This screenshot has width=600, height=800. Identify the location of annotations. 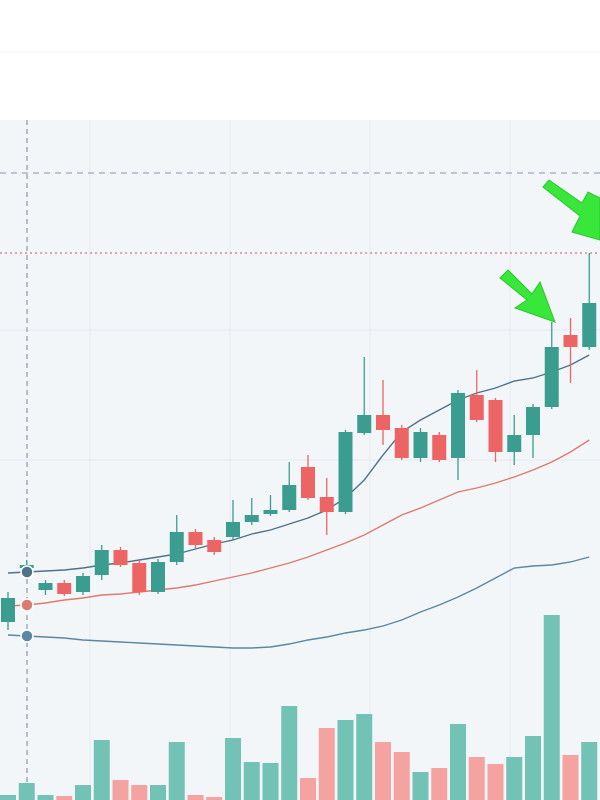
(549, 251).